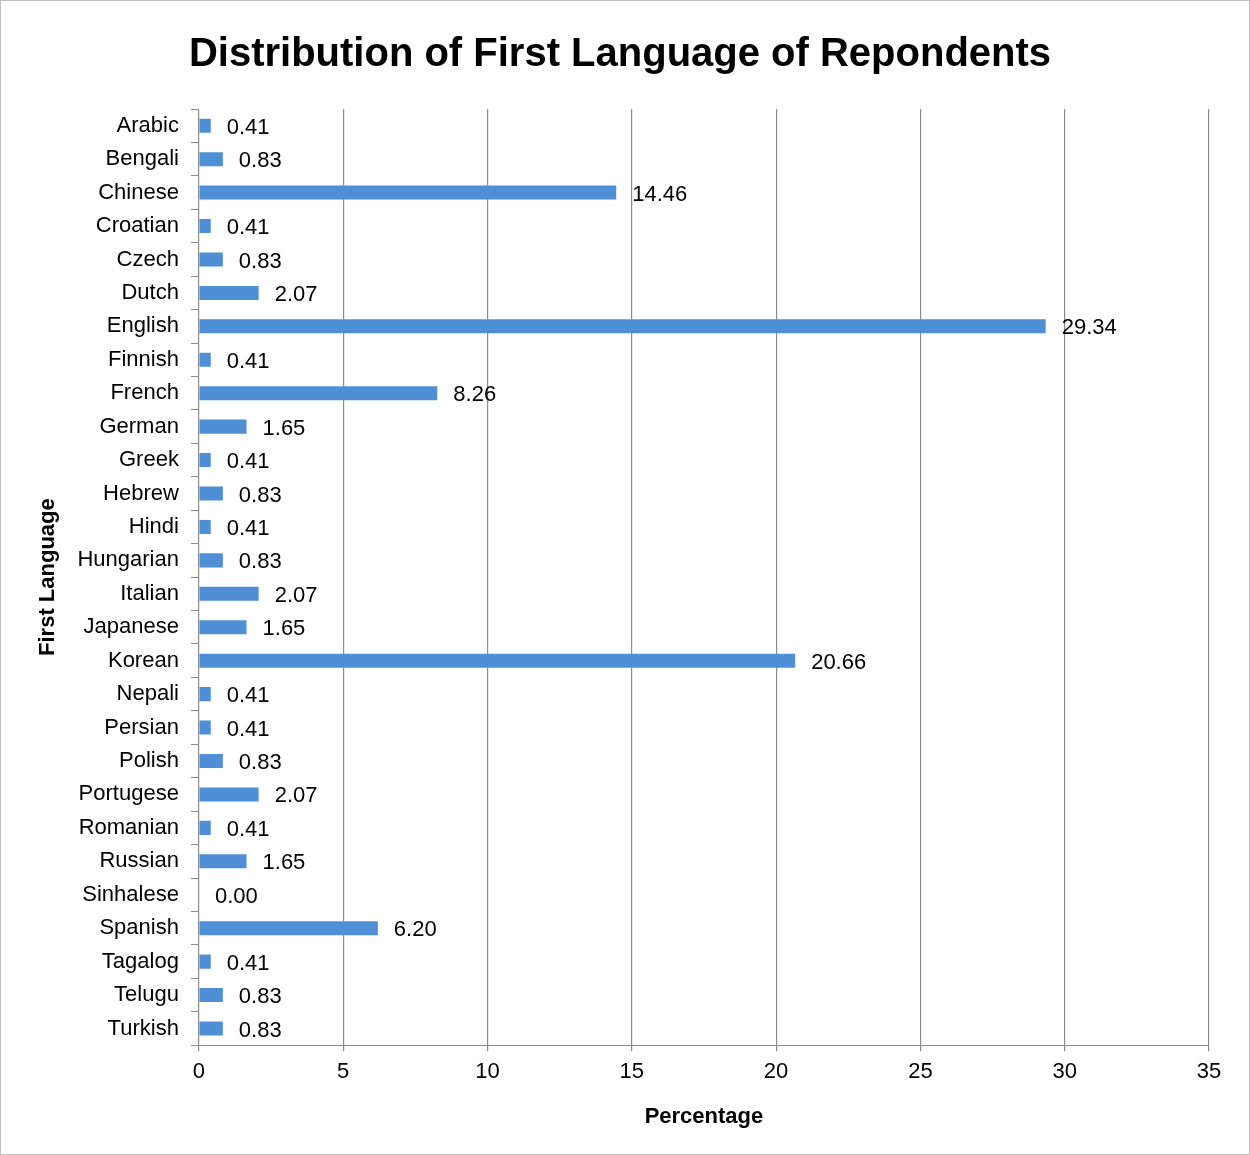  I want to click on data-label: 0.00, so click(236, 895).